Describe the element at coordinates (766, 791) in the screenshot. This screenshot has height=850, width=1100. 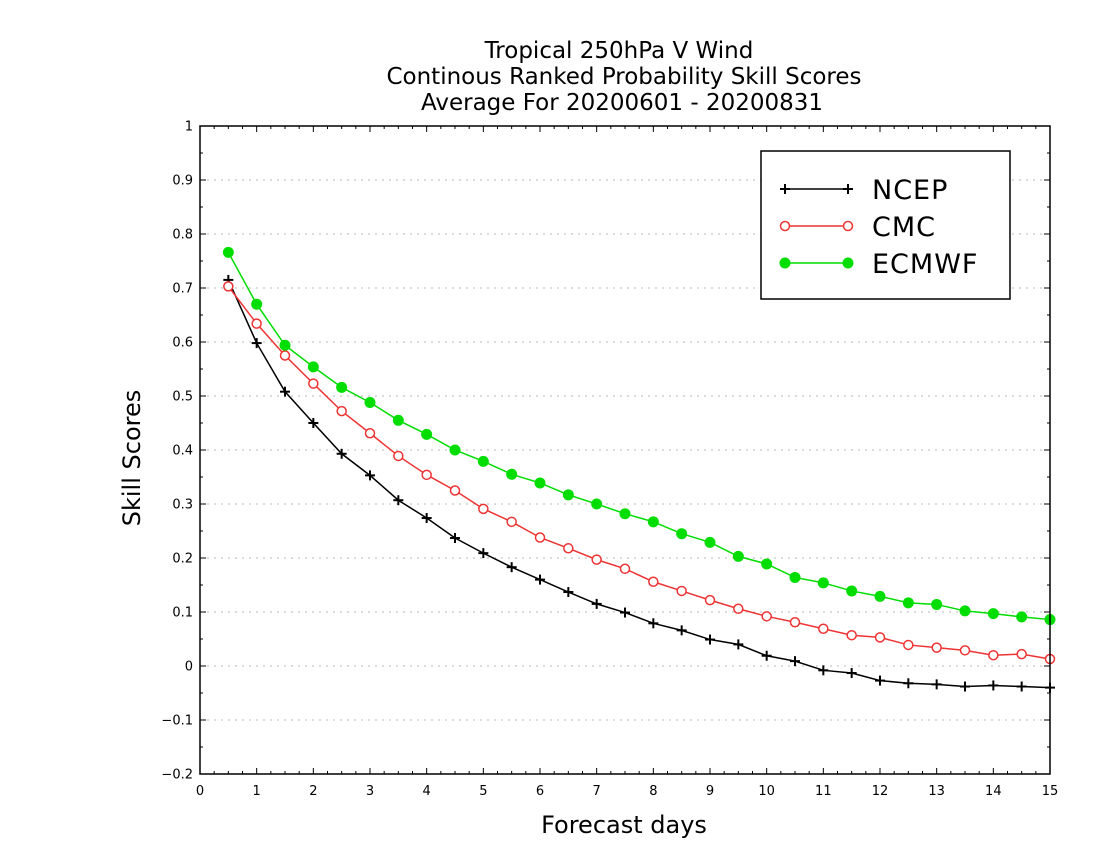
I see `x-tick-label: 10` at that location.